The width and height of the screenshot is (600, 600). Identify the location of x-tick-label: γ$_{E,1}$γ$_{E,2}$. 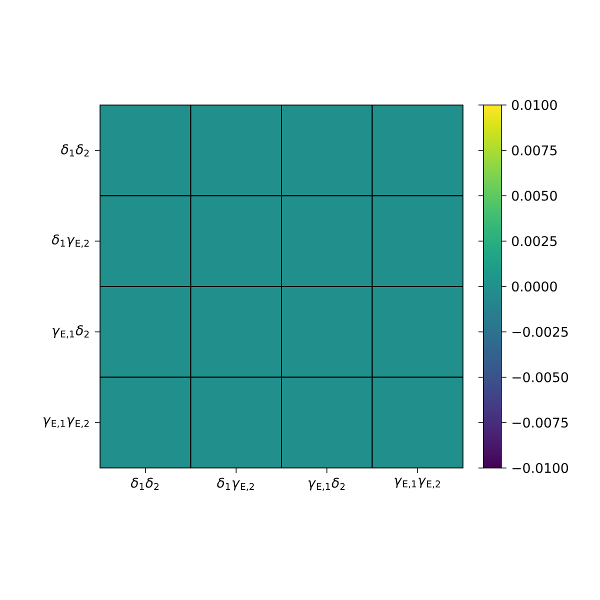
(417, 483).